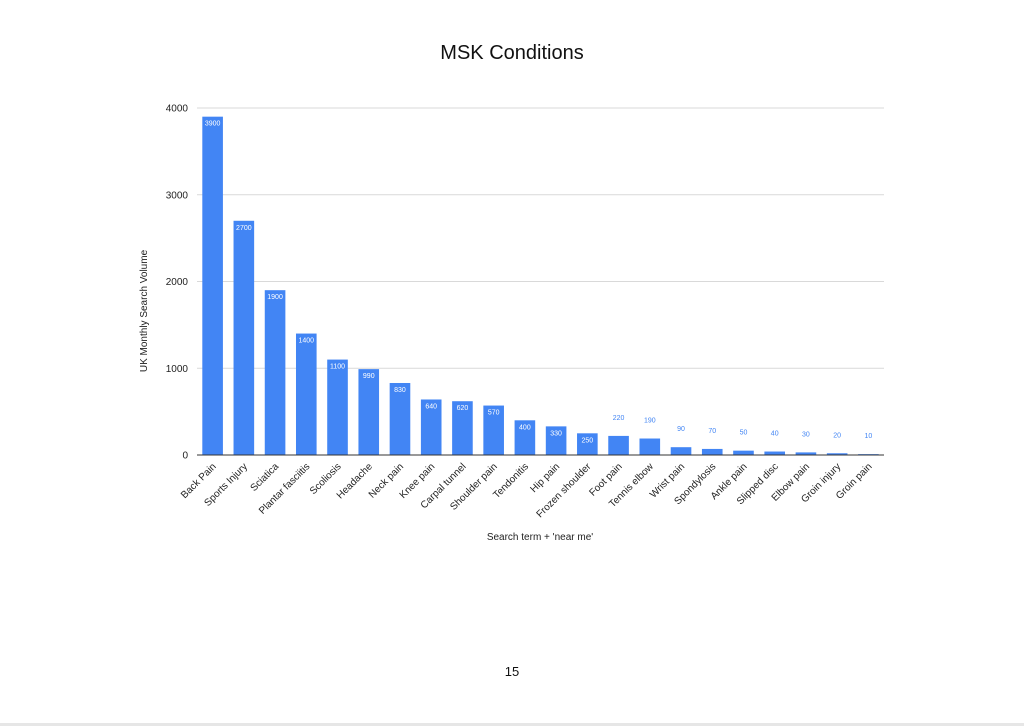  I want to click on chart-title: MSK Conditions, so click(512, 53).